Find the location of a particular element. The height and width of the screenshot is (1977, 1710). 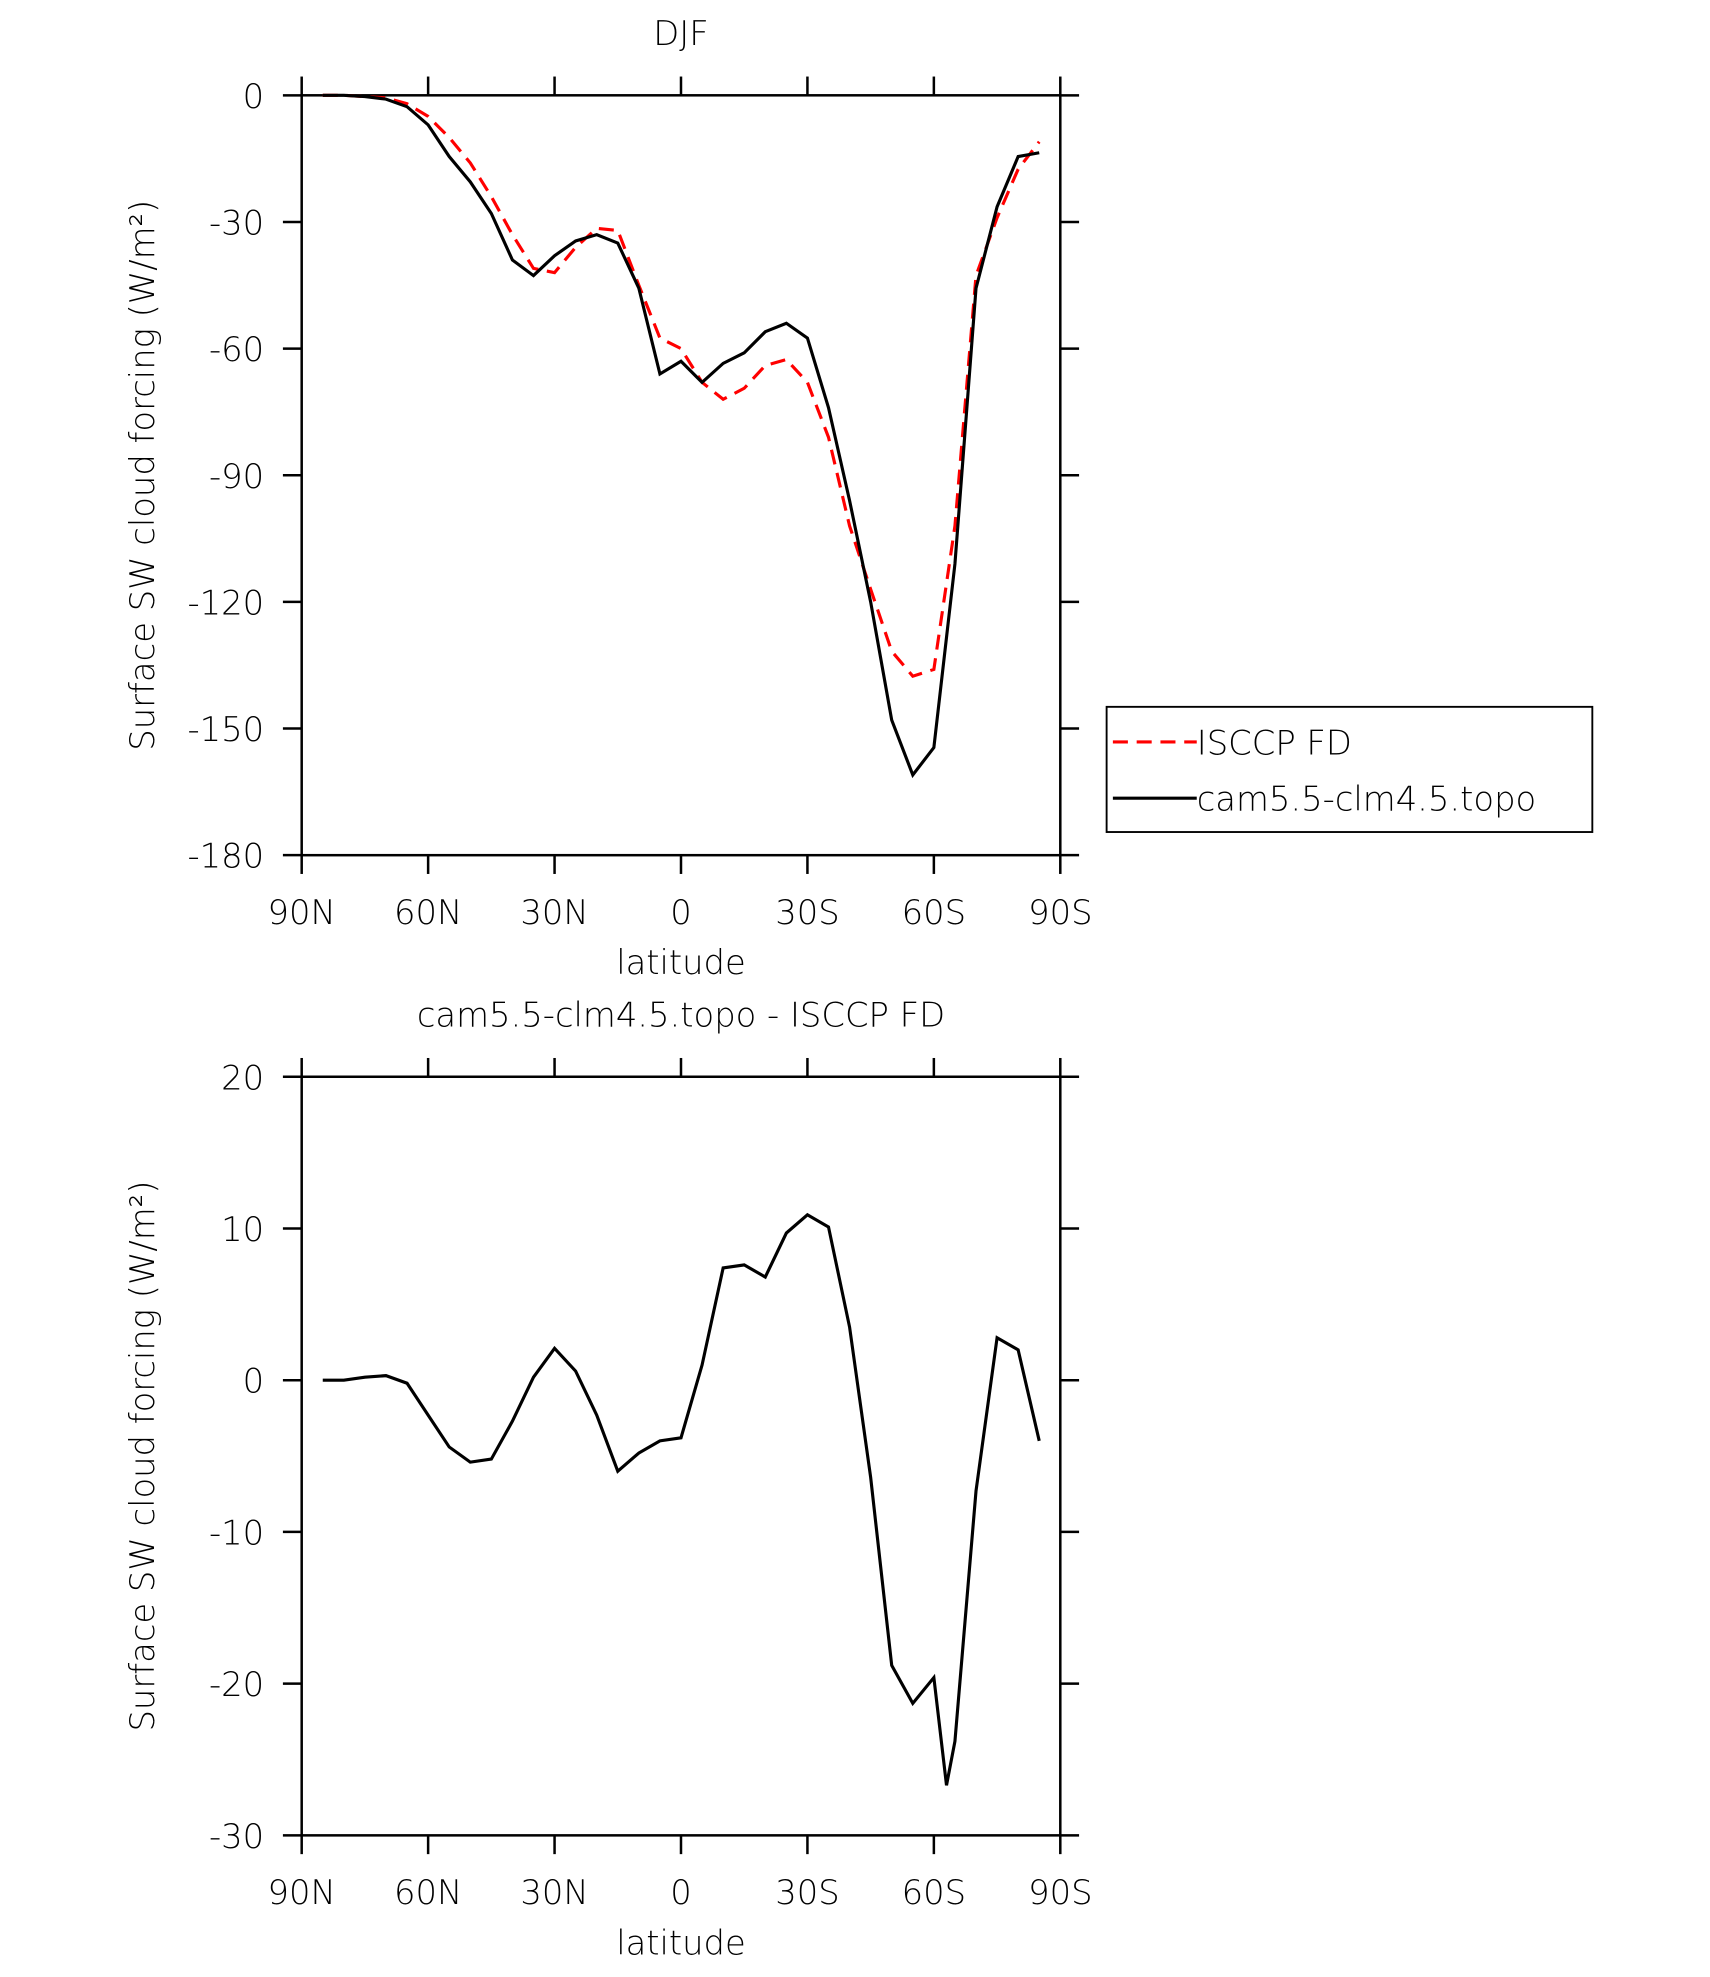

y-tick-label: 20 is located at coordinates (242, 1077).